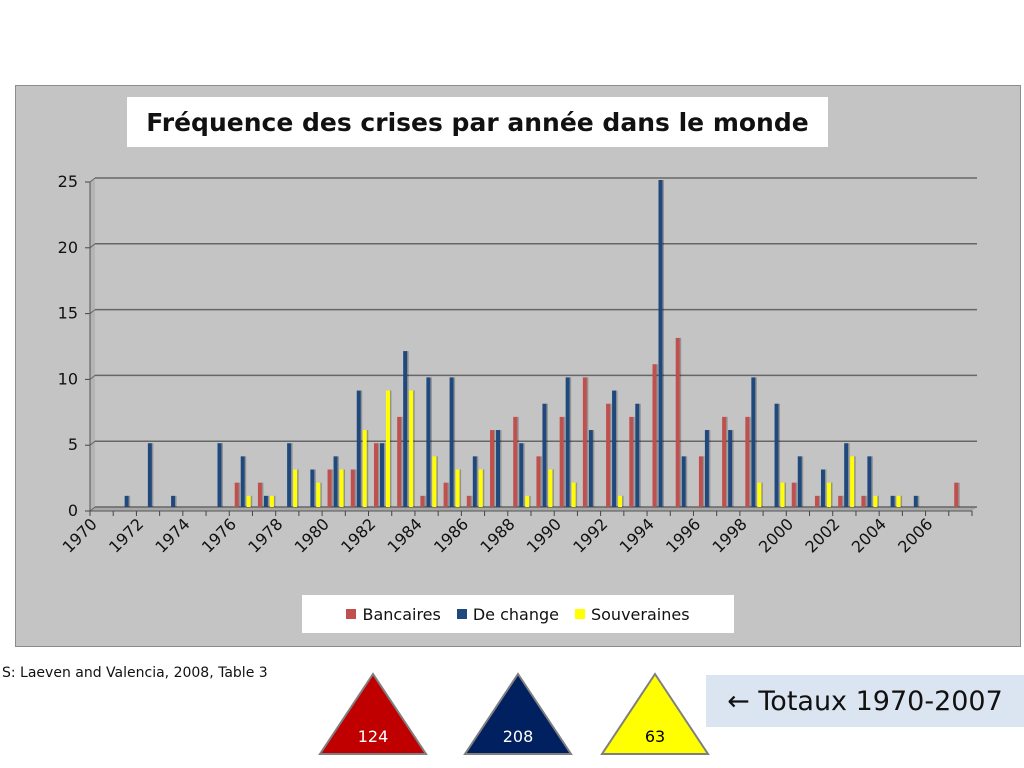 The image size is (1024, 768). I want to click on chart-legend: Bancaires De change Souveraines, so click(518, 614).